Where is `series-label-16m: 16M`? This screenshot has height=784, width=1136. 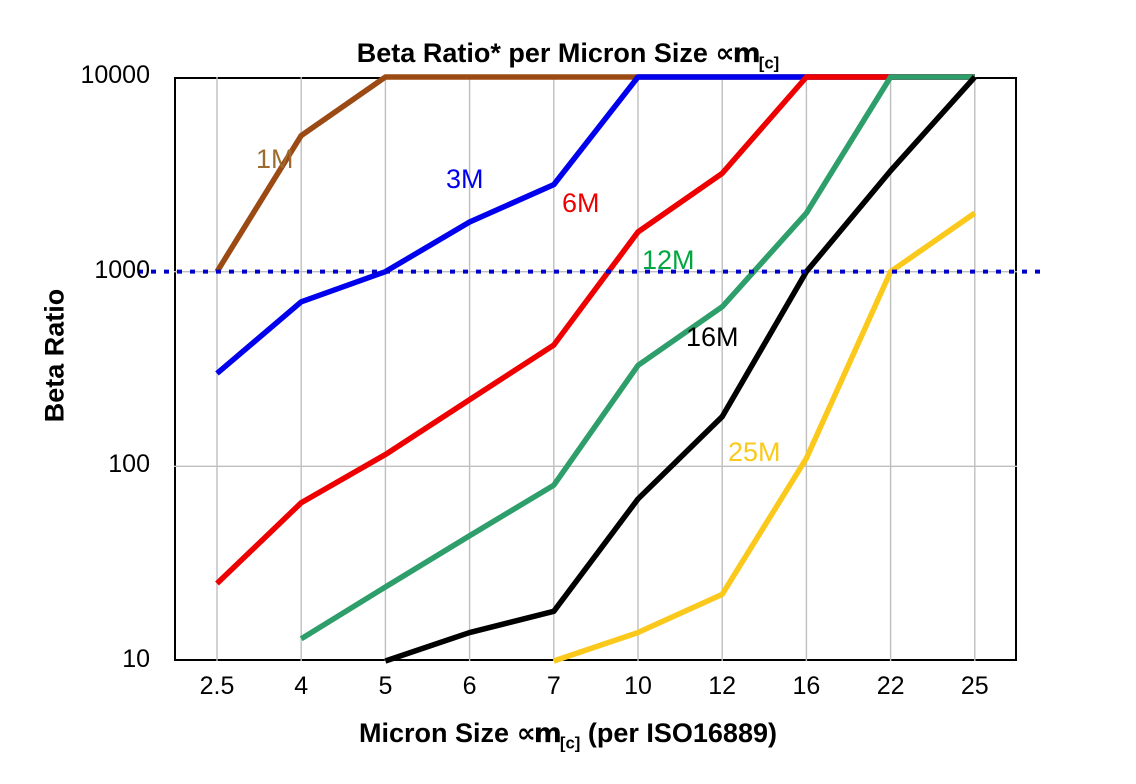 series-label-16m: 16M is located at coordinates (712, 337).